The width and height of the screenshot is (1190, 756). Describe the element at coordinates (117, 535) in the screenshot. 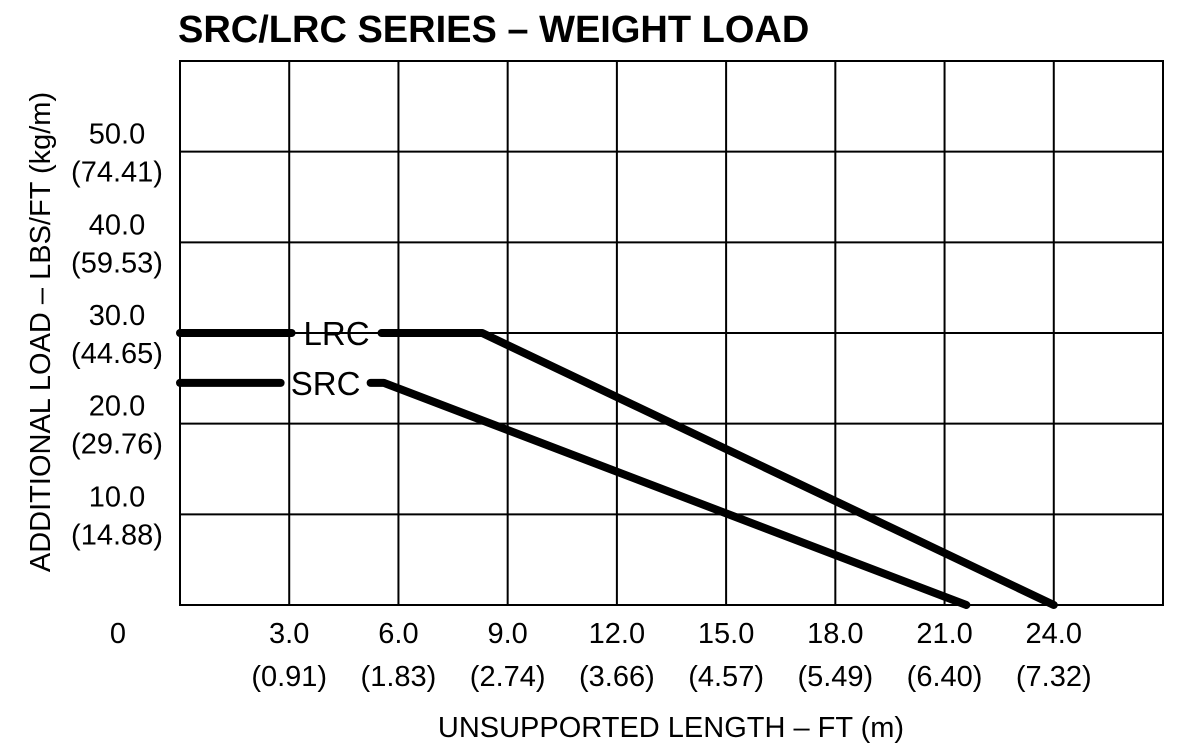

I see `y-tick-sublabel: (14.88)` at that location.